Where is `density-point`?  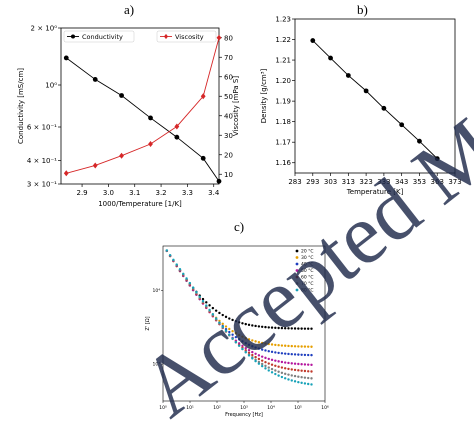 density-point is located at coordinates (384, 108).